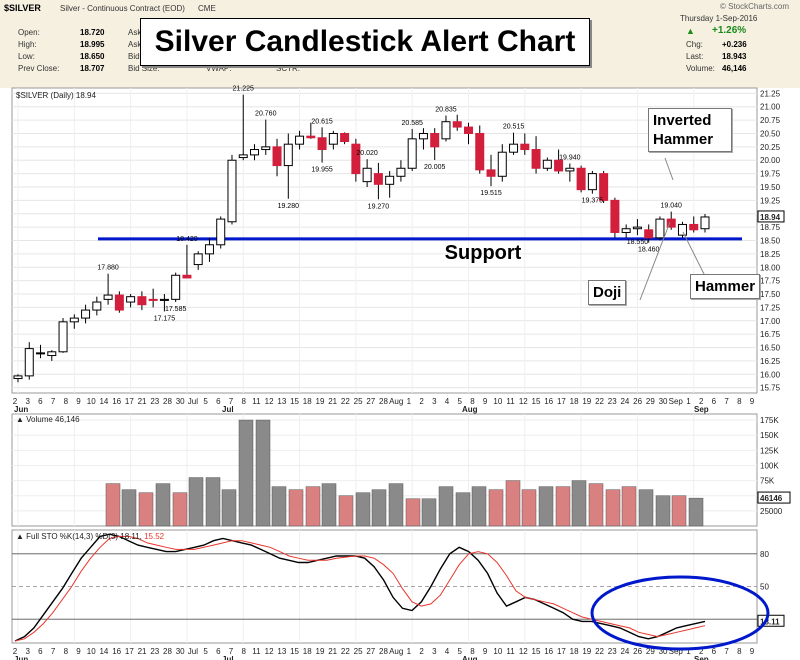  What do you see at coordinates (470, 657) in the screenshot?
I see `month-label-bottom: Aug` at bounding box center [470, 657].